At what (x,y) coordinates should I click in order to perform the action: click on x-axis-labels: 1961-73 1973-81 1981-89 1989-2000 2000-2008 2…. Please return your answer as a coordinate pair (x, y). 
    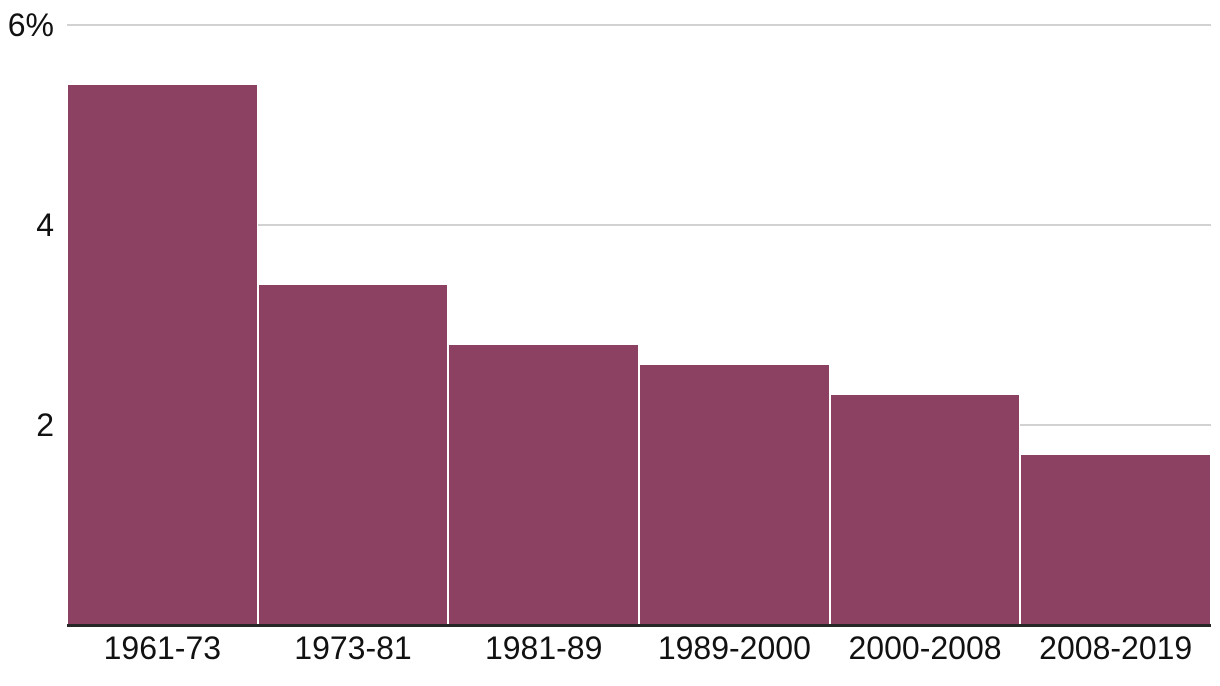
    Looking at the image, I should click on (639, 648).